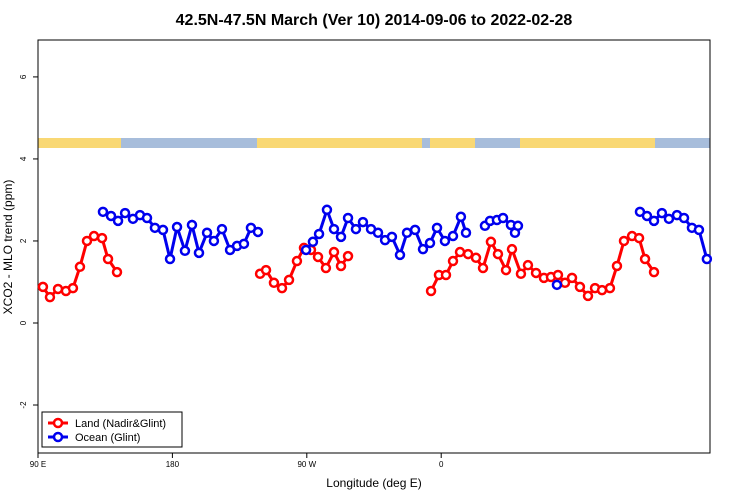  Describe the element at coordinates (23, 240) in the screenshot. I see `y-tick-label: 2` at that location.